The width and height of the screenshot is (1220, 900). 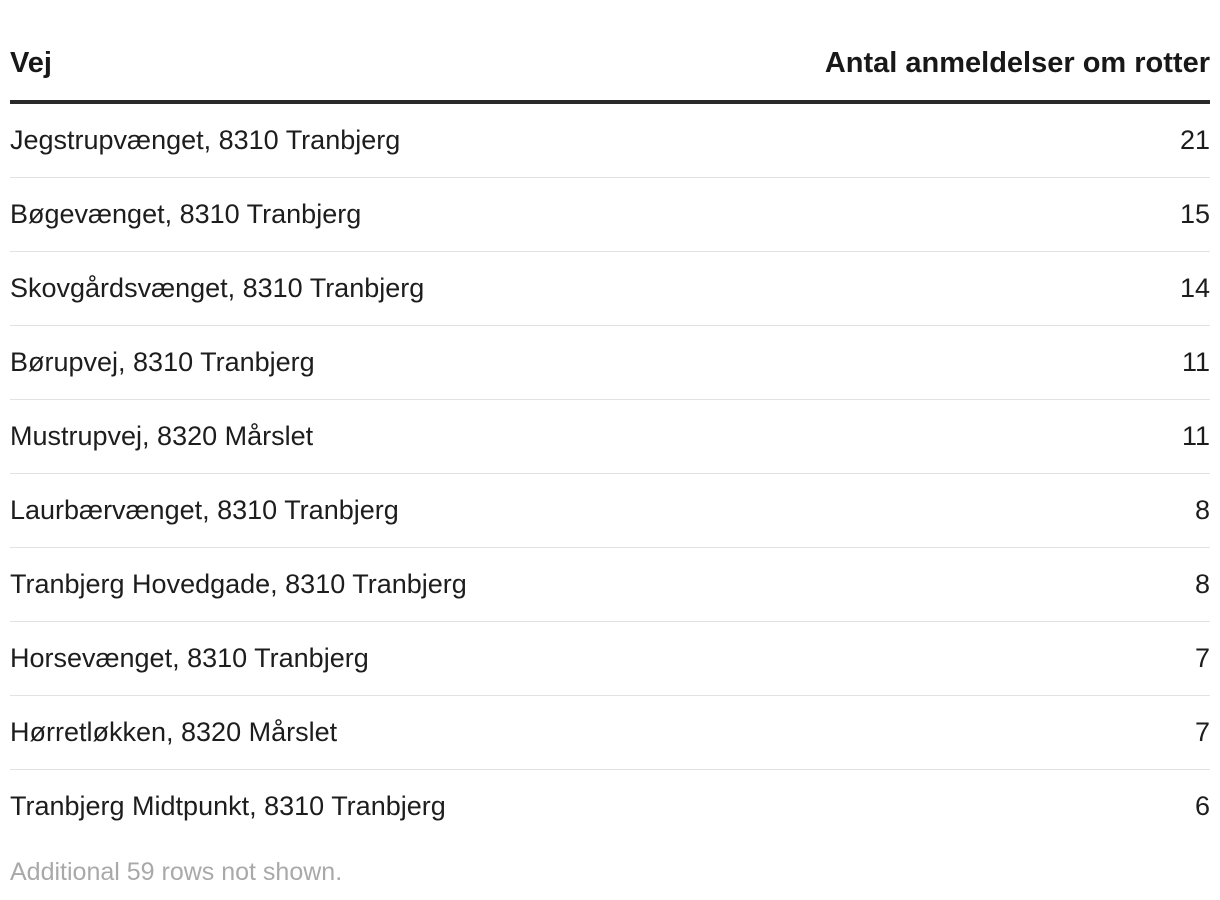 What do you see at coordinates (1017, 63) in the screenshot?
I see `column-header-count-label: Antal anmeldelser om rotter` at bounding box center [1017, 63].